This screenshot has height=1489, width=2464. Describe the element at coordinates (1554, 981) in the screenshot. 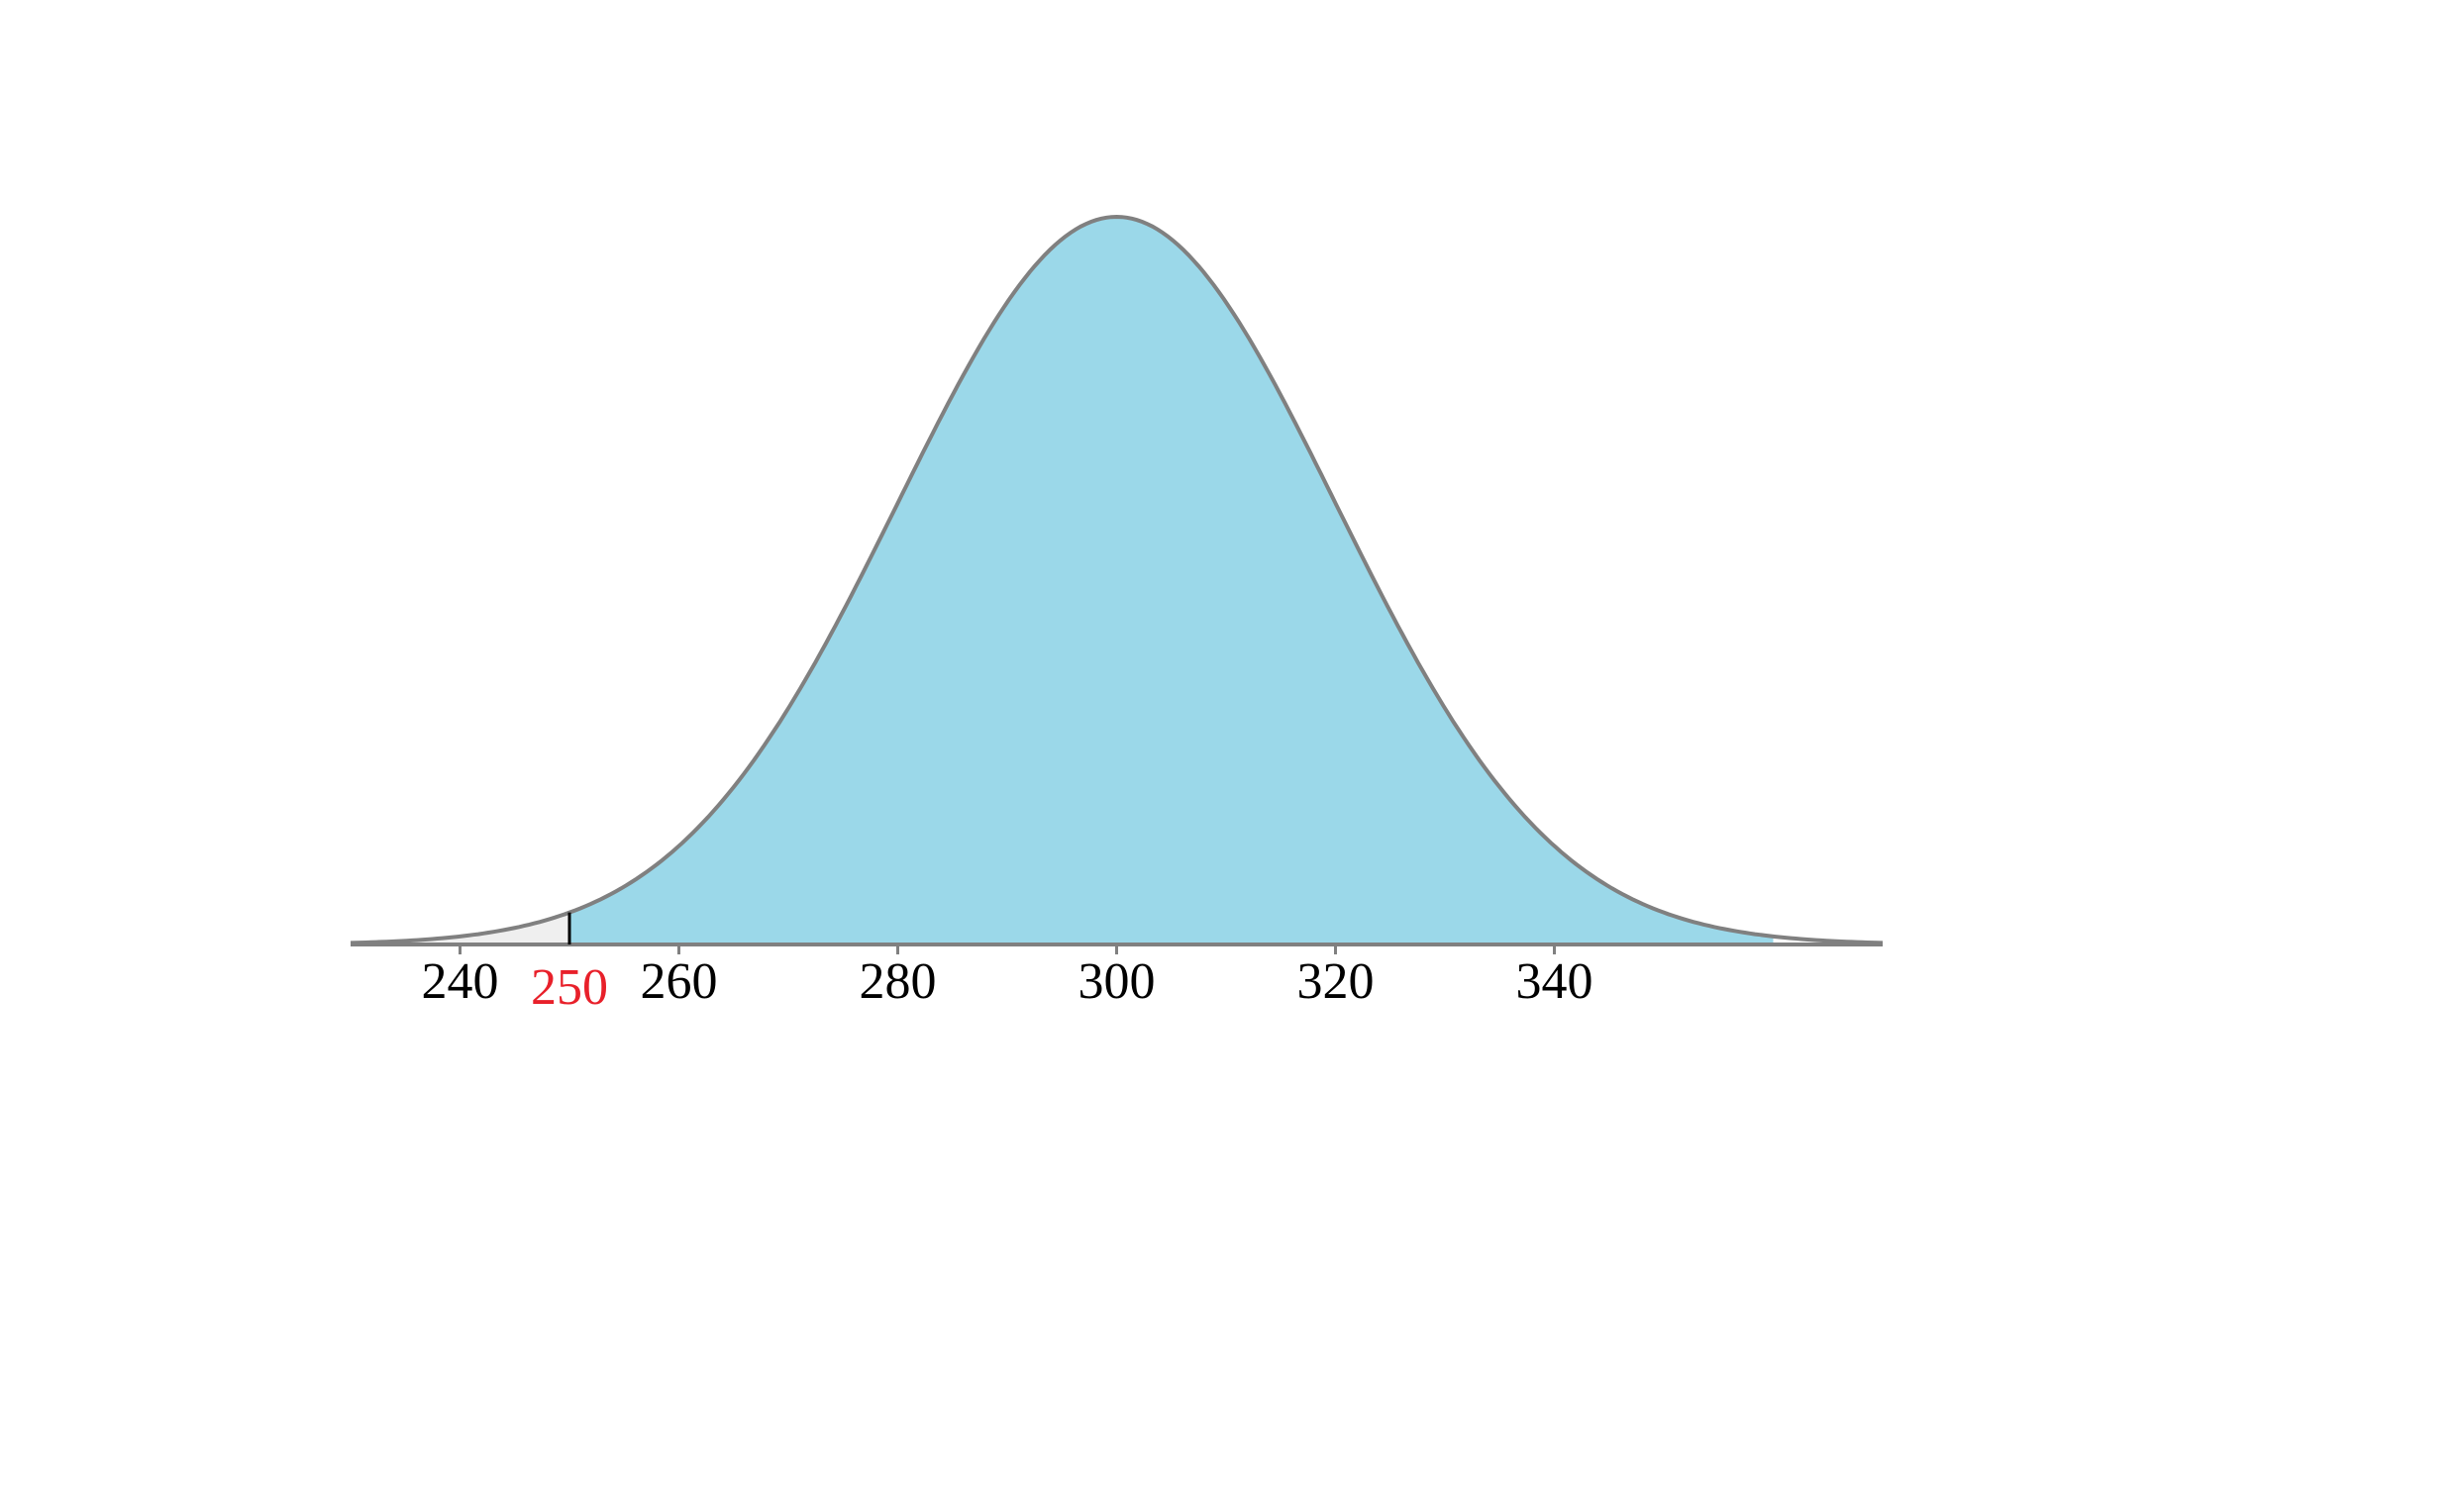

I see `x-tick-label: 340` at that location.